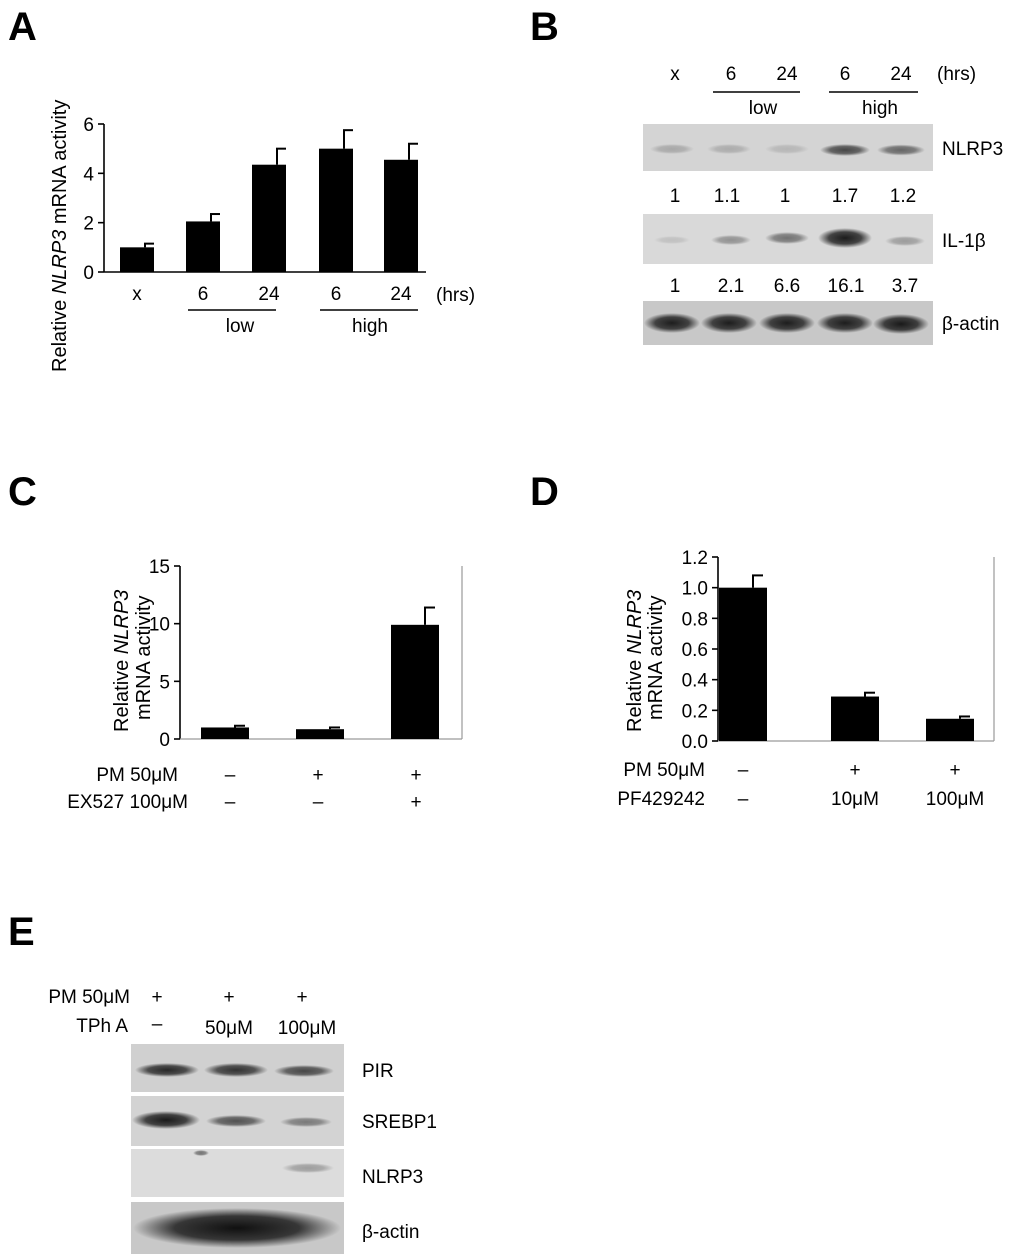  I want to click on panel-c-cond-label-1: PM 50μM, so click(137, 775).